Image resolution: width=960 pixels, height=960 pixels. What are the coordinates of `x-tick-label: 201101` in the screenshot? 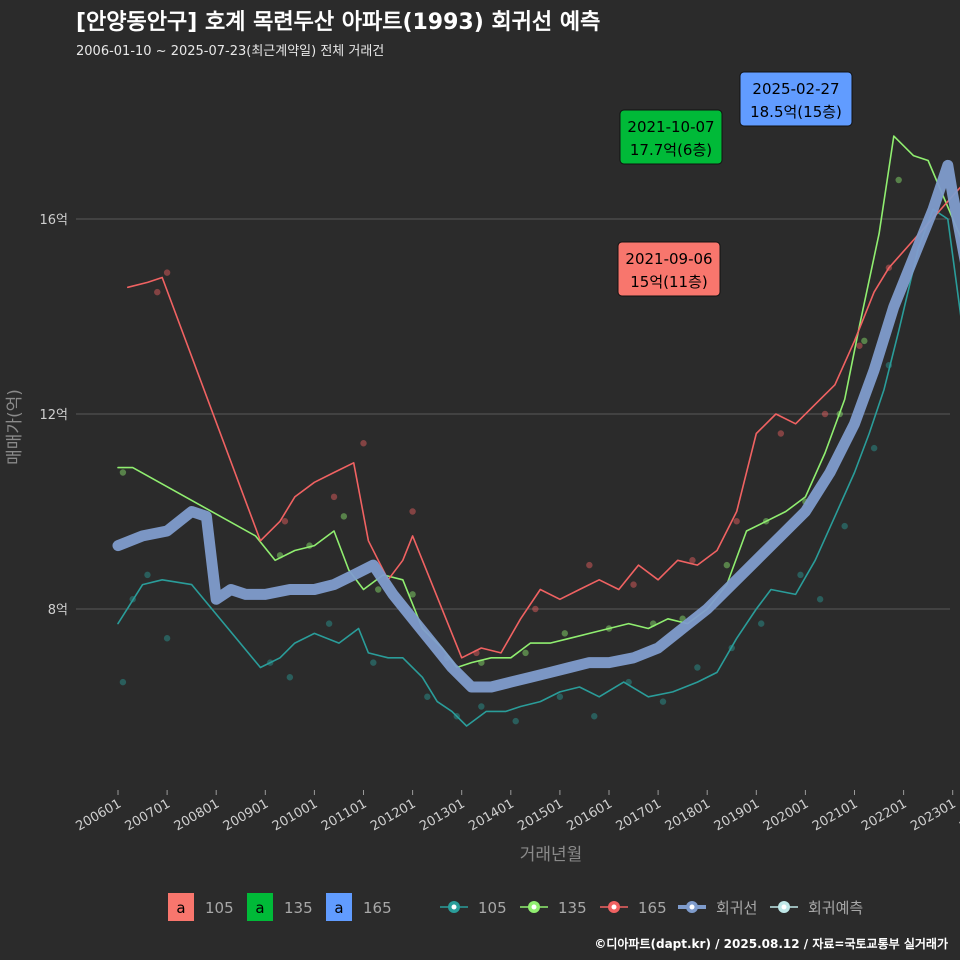 It's located at (344, 815).